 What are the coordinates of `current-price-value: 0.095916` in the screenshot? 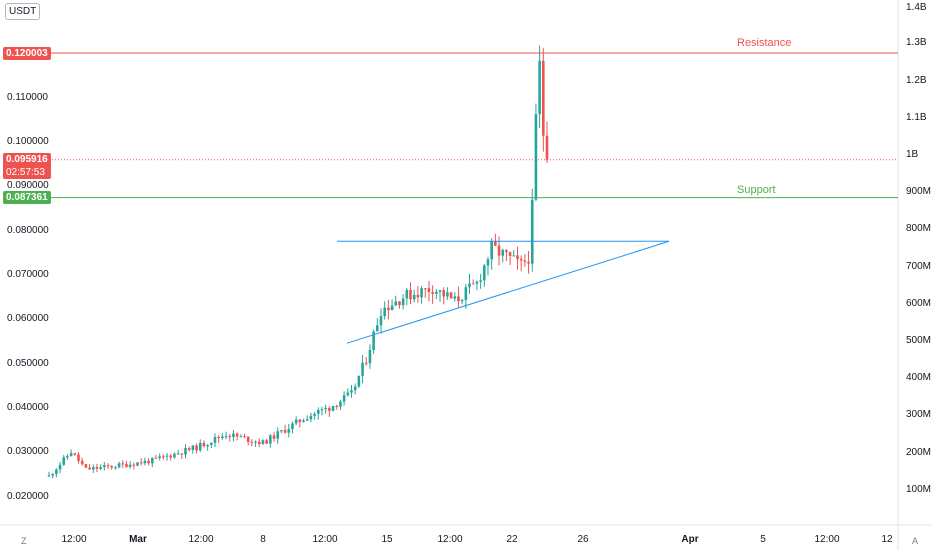 It's located at (27, 159).